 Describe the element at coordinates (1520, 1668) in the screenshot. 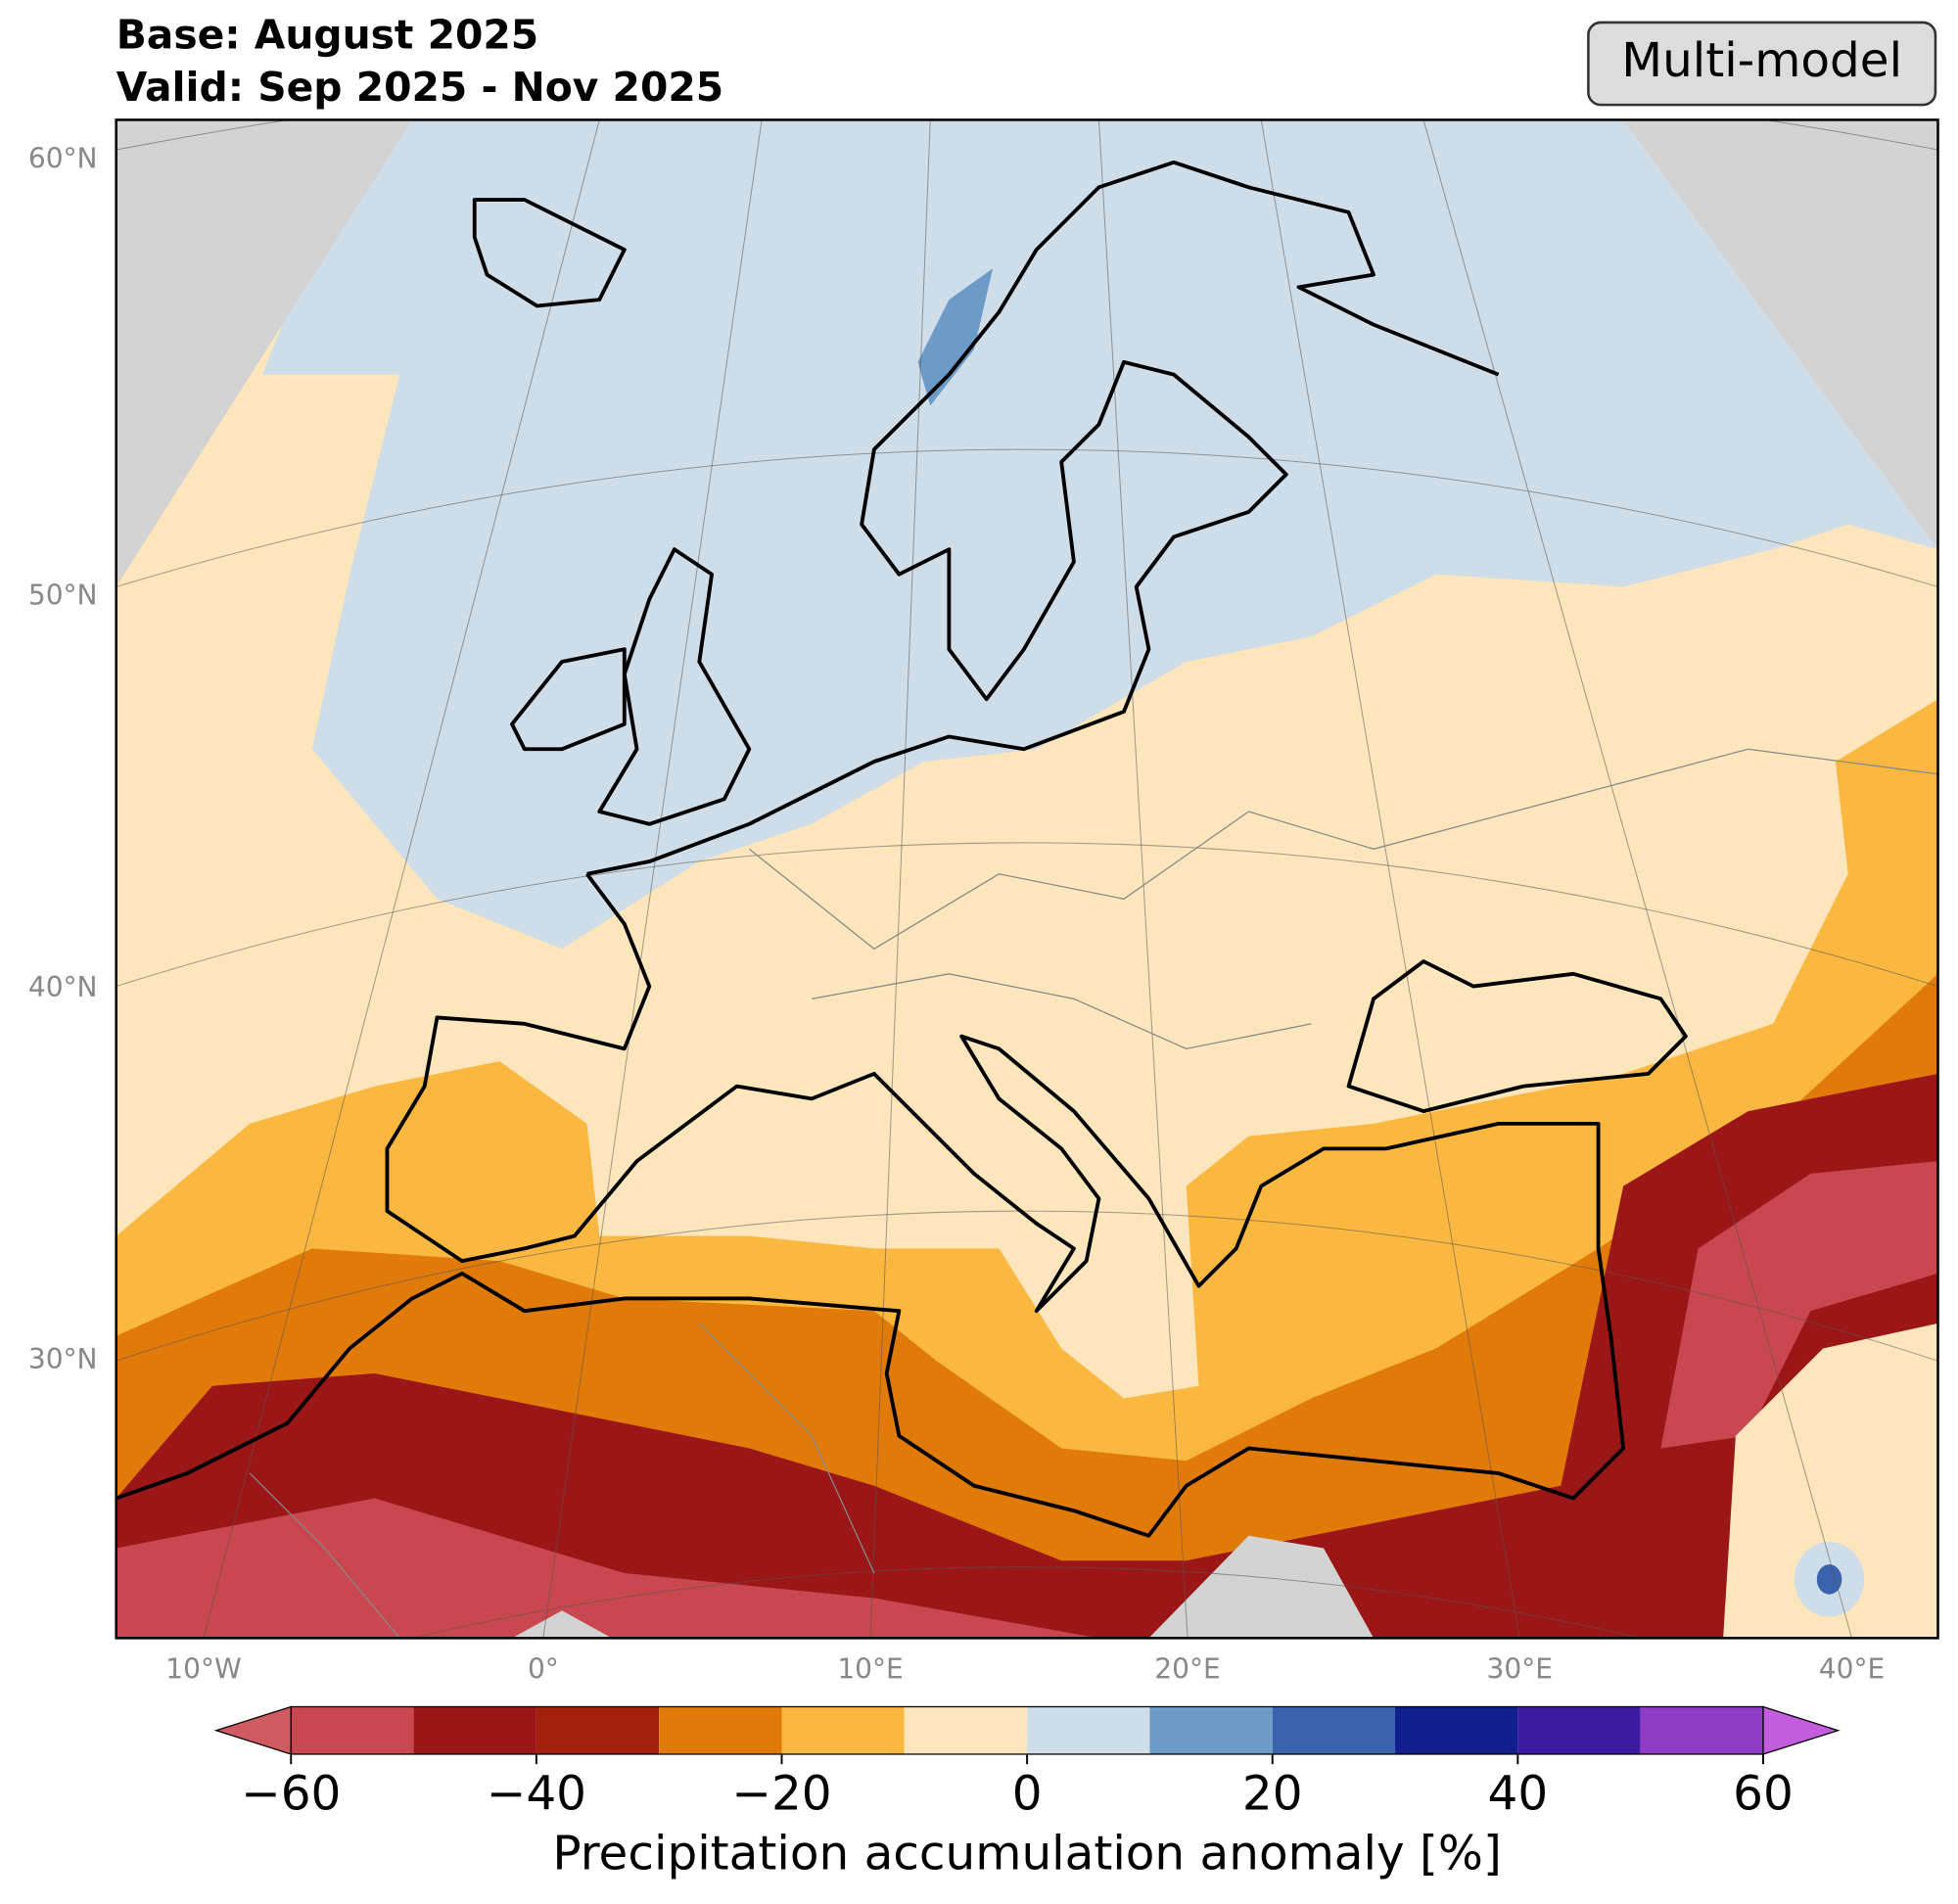

I see `lon-label: 30°E` at that location.